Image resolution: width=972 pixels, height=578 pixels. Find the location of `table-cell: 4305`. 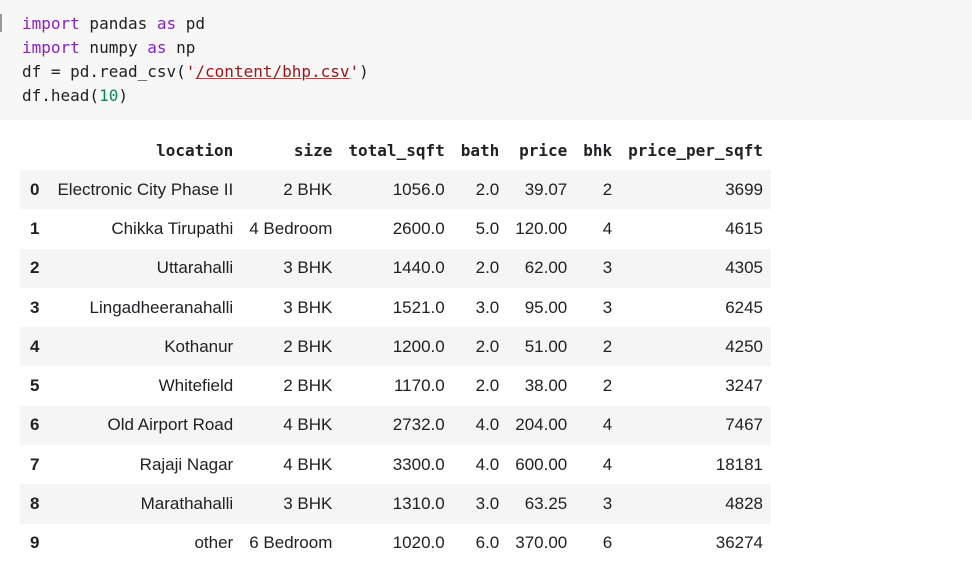

table-cell: 4305 is located at coordinates (744, 268).